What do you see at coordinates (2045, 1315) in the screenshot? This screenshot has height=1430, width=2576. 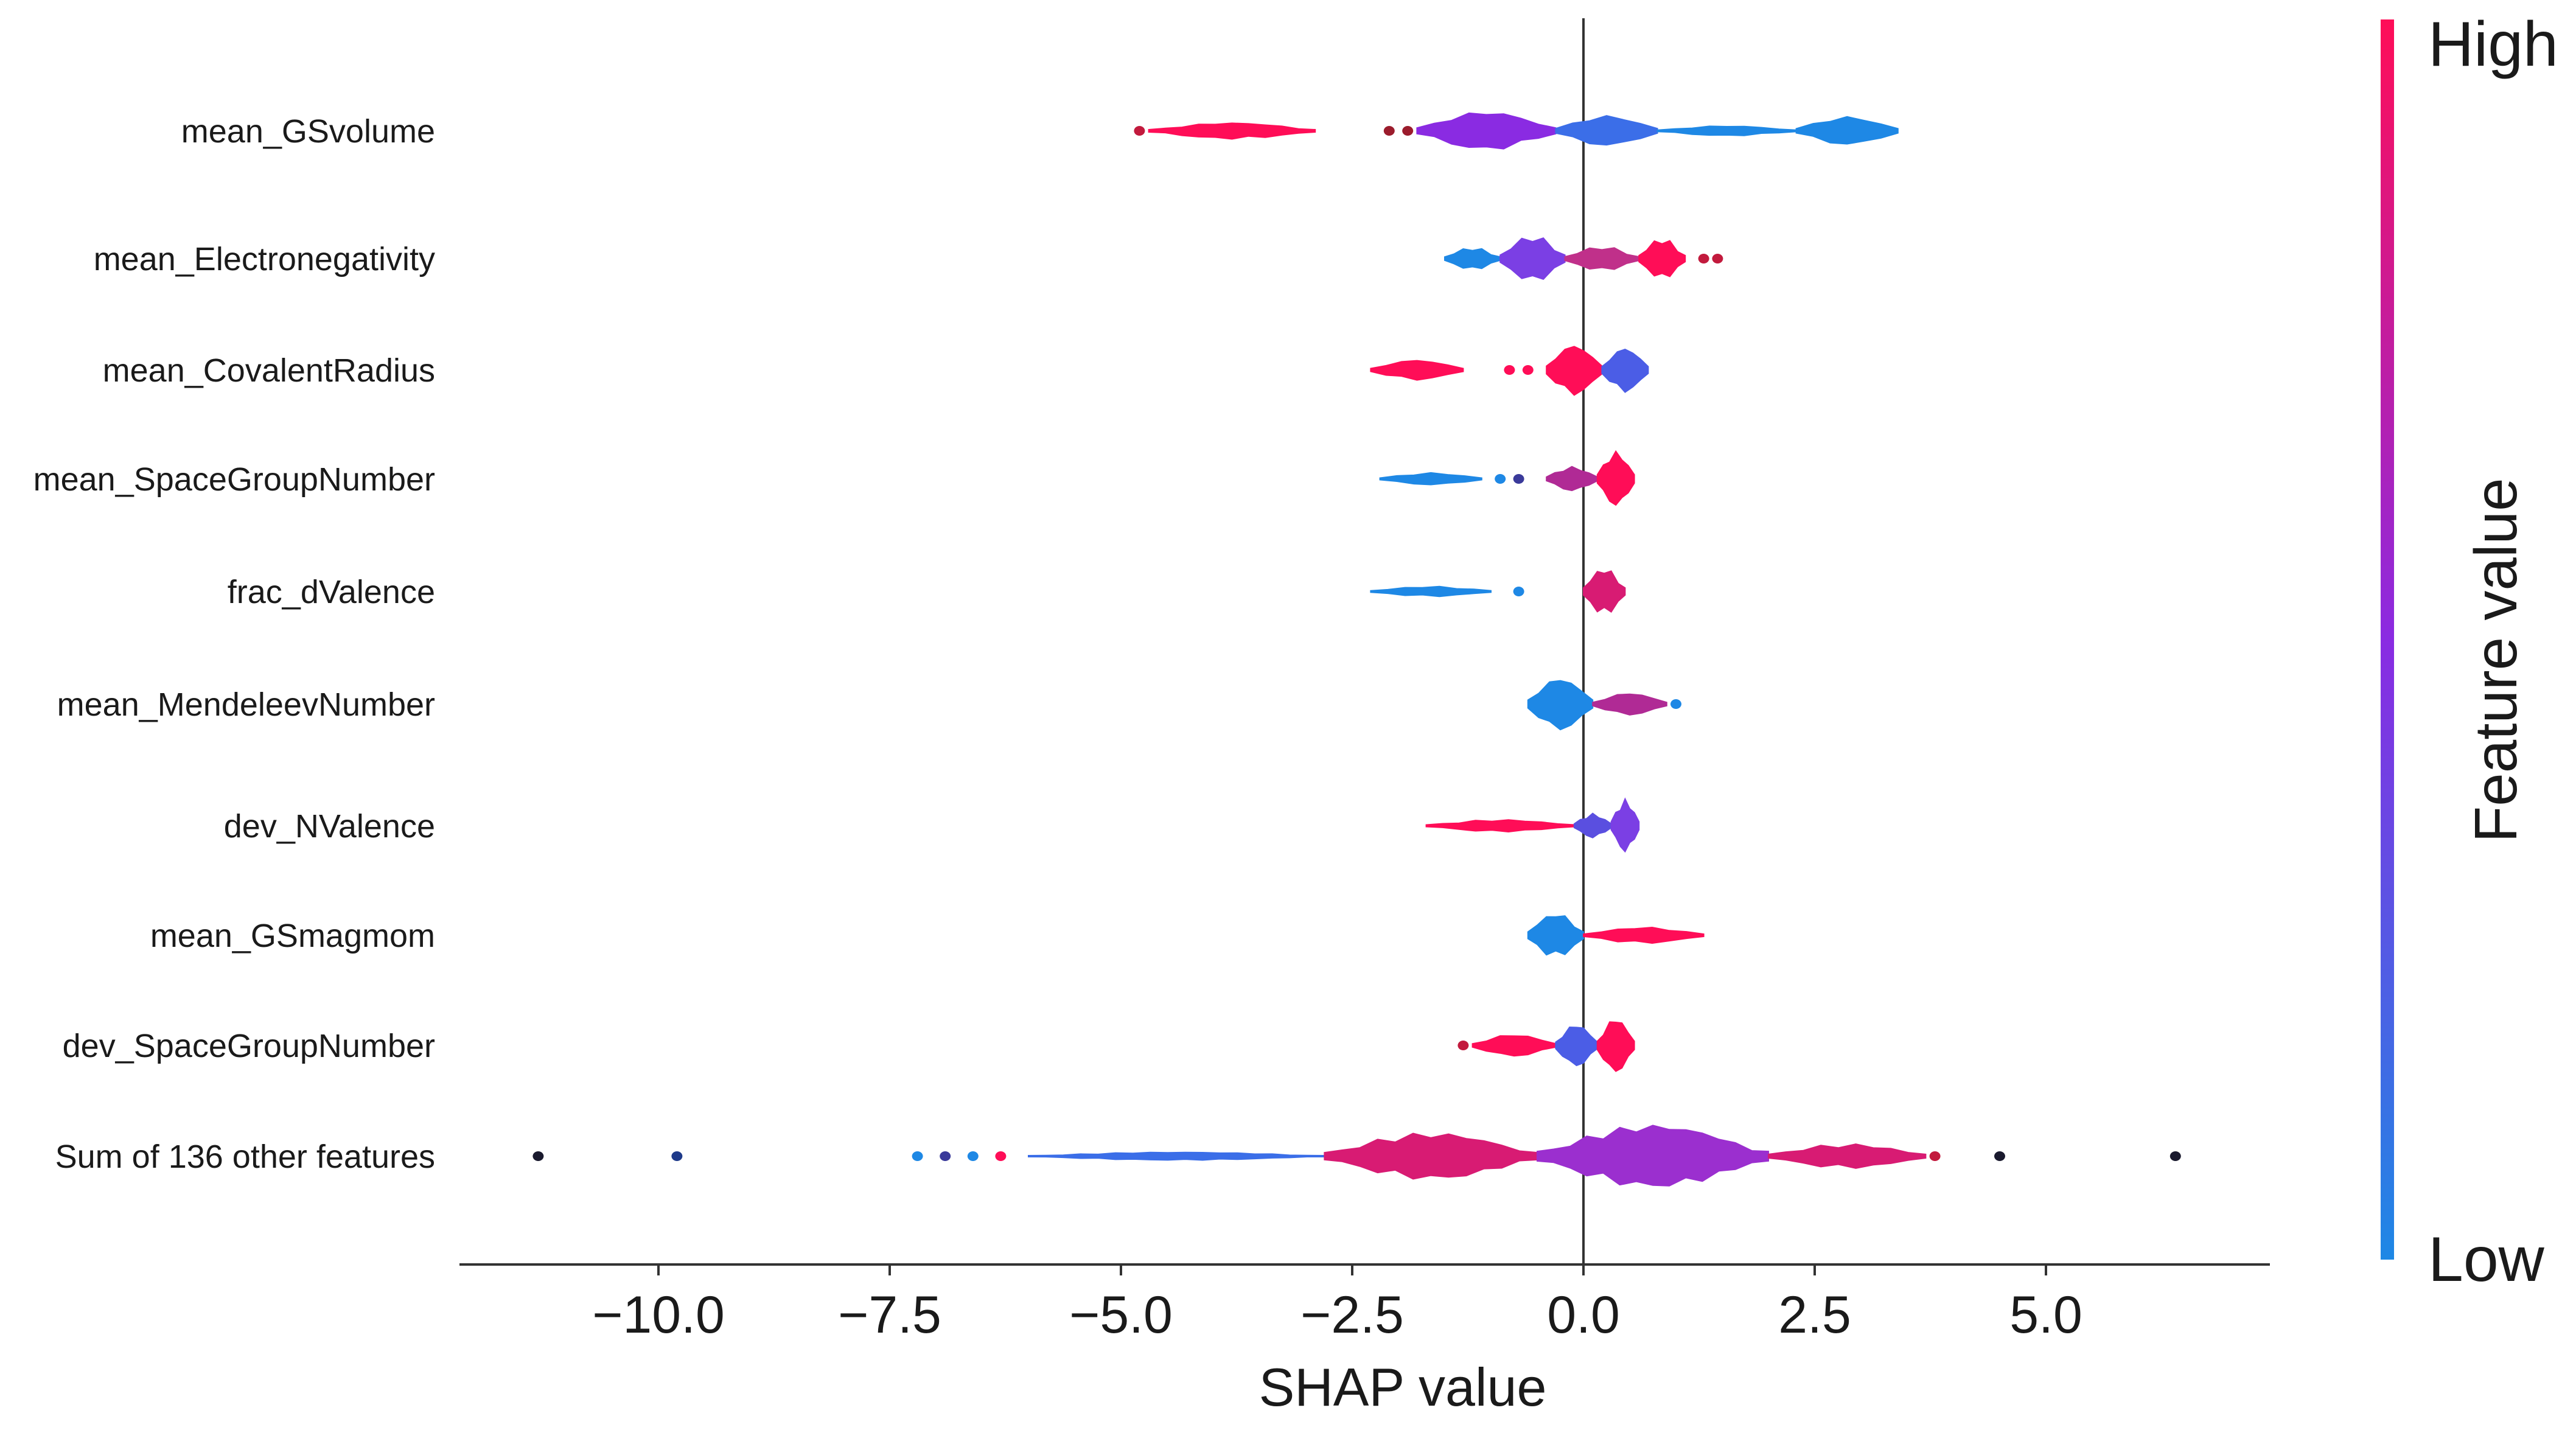 I see `x-tick-label: 5.0` at bounding box center [2045, 1315].